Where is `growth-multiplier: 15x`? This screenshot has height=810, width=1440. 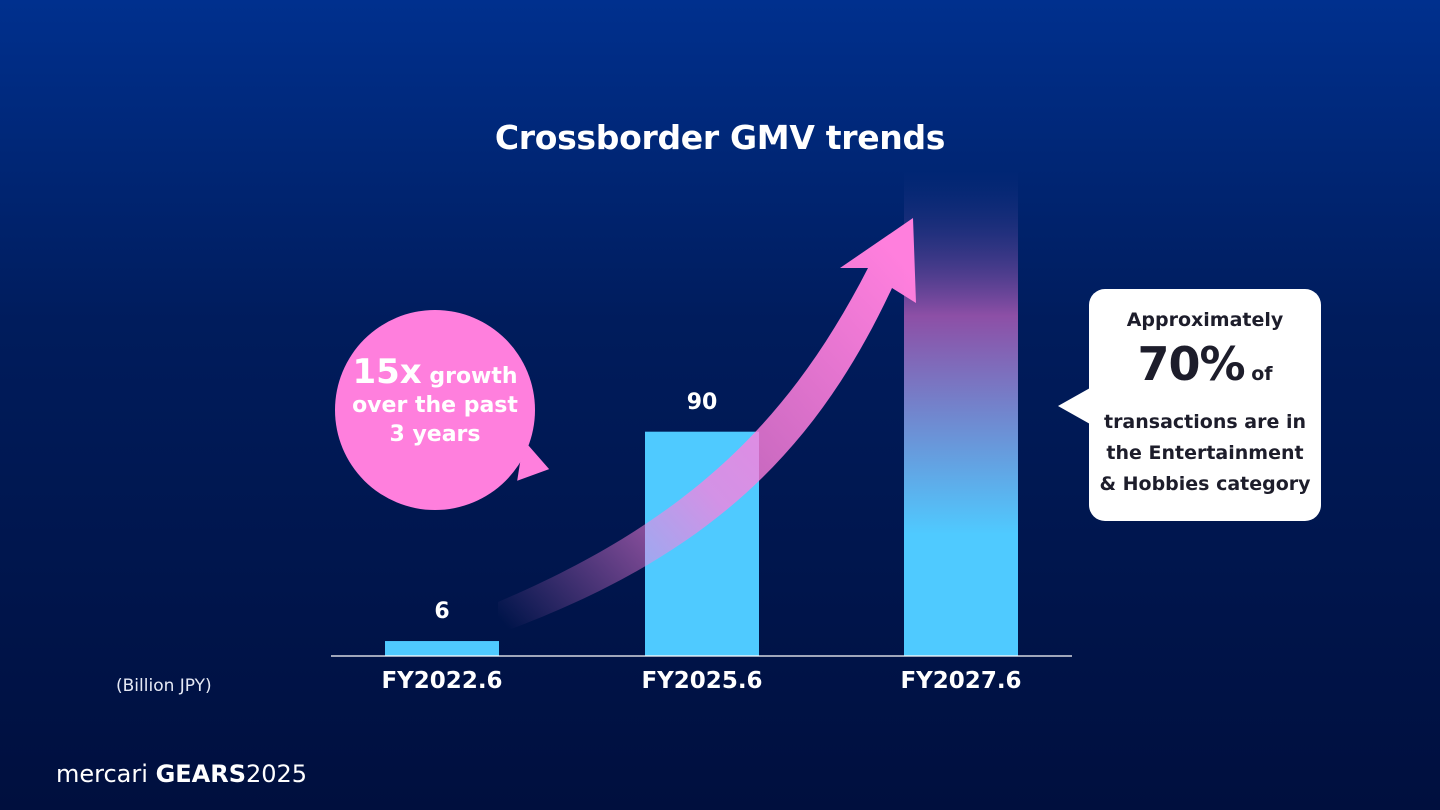 growth-multiplier: 15x is located at coordinates (387, 372).